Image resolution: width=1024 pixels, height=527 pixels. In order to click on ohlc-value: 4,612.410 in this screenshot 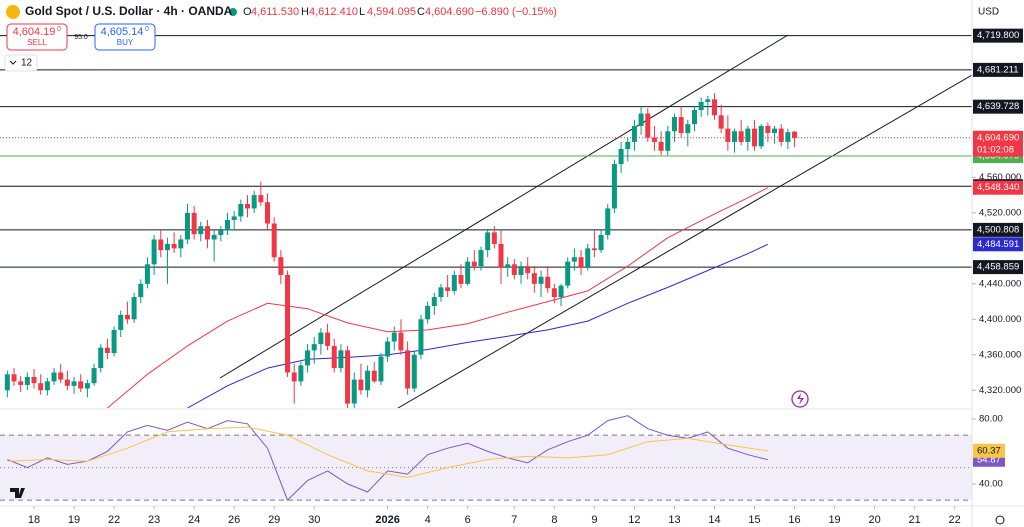, I will do `click(333, 12)`.